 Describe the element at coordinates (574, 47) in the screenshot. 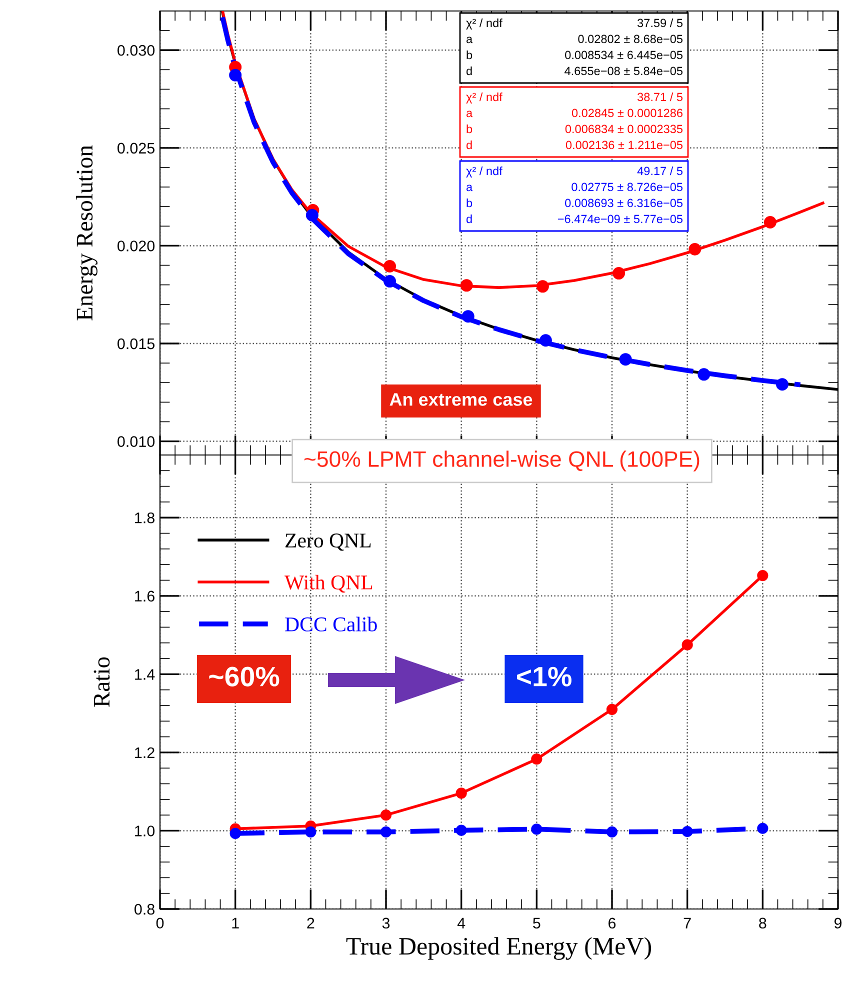

I see `text: χ² / ndf 37.59 / 5 a 0.02802 ± 8.68e−05 b 0.008534 ± 6.445e−05 d 4.655e−08 ± 5.84e−05` at that location.